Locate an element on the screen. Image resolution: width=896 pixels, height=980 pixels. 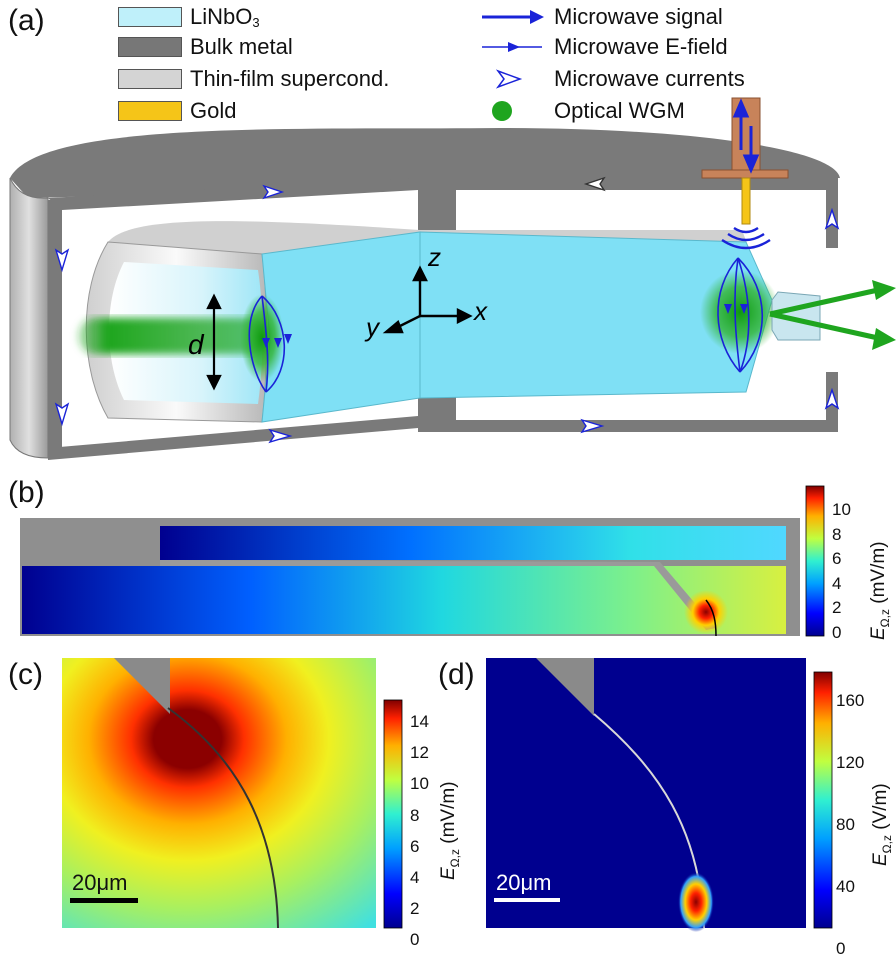
frame-center-low is located at coordinates (437, 414).